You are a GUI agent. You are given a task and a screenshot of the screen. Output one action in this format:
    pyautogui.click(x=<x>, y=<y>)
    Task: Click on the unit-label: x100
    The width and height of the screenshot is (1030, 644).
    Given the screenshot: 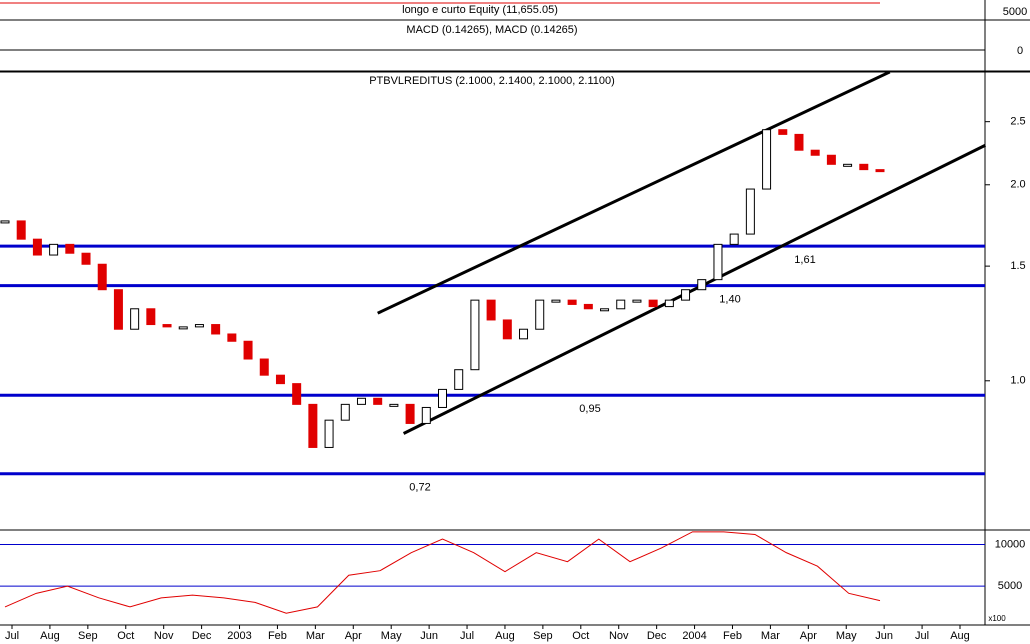 What is the action you would take?
    pyautogui.click(x=997, y=618)
    